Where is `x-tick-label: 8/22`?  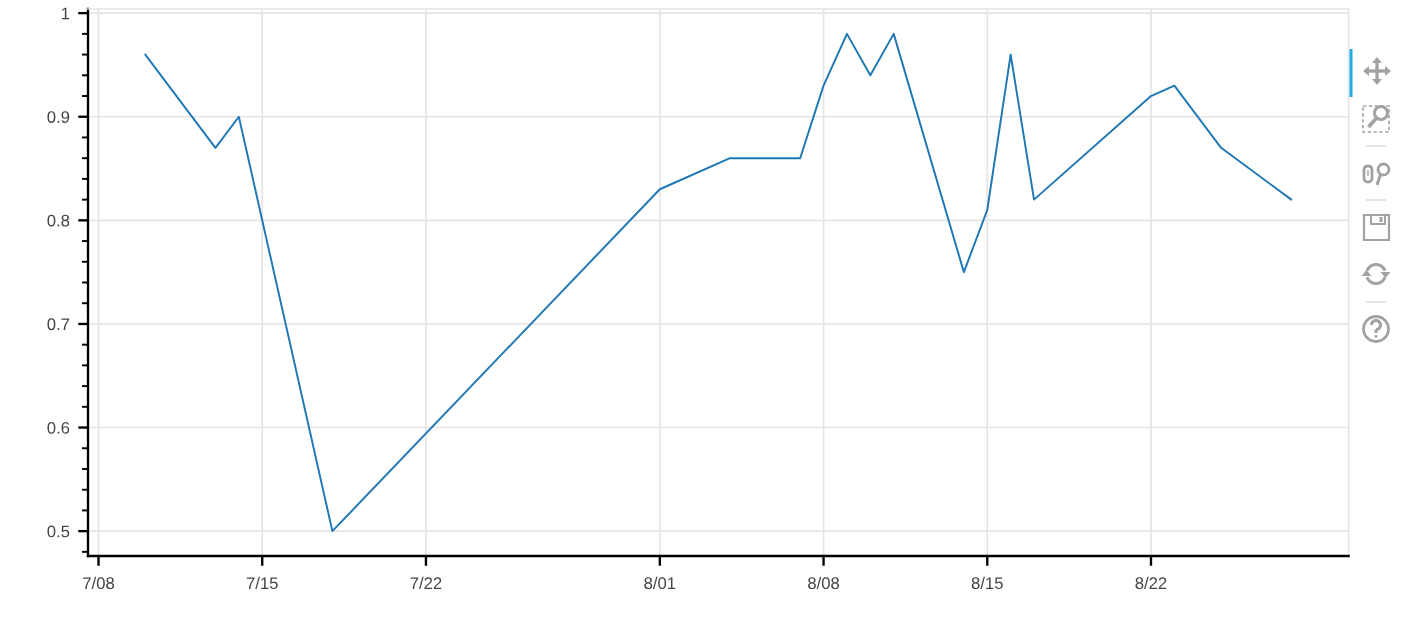
x-tick-label: 8/22 is located at coordinates (1151, 583).